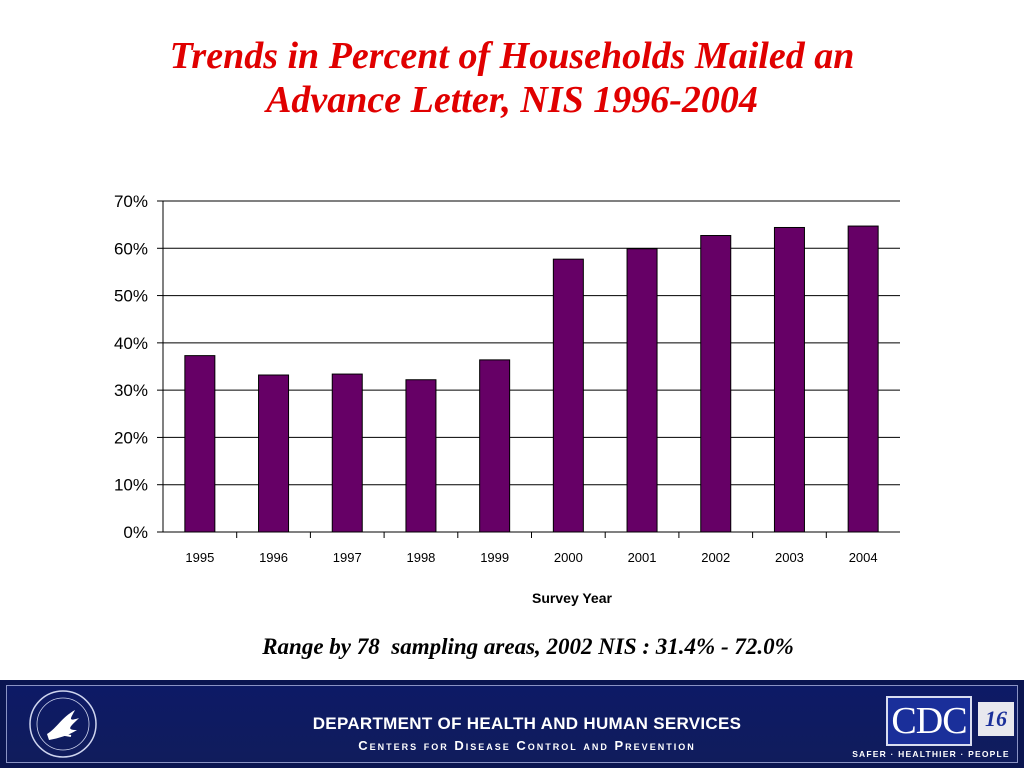  Describe the element at coordinates (642, 557) in the screenshot. I see `x-tick-label: 2001` at that location.